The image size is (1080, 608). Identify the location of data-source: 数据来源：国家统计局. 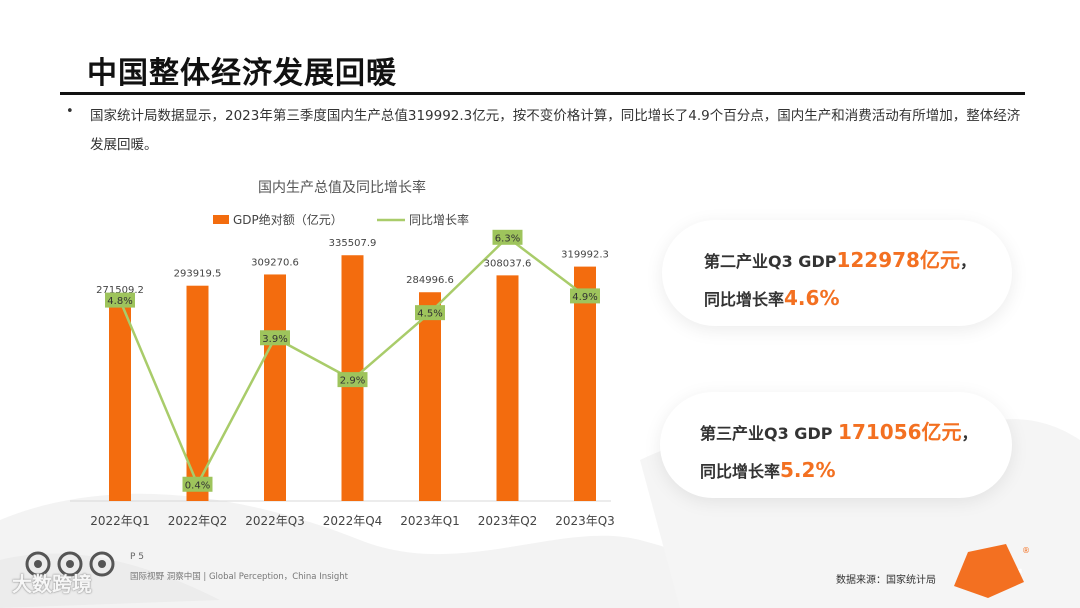
(886, 580).